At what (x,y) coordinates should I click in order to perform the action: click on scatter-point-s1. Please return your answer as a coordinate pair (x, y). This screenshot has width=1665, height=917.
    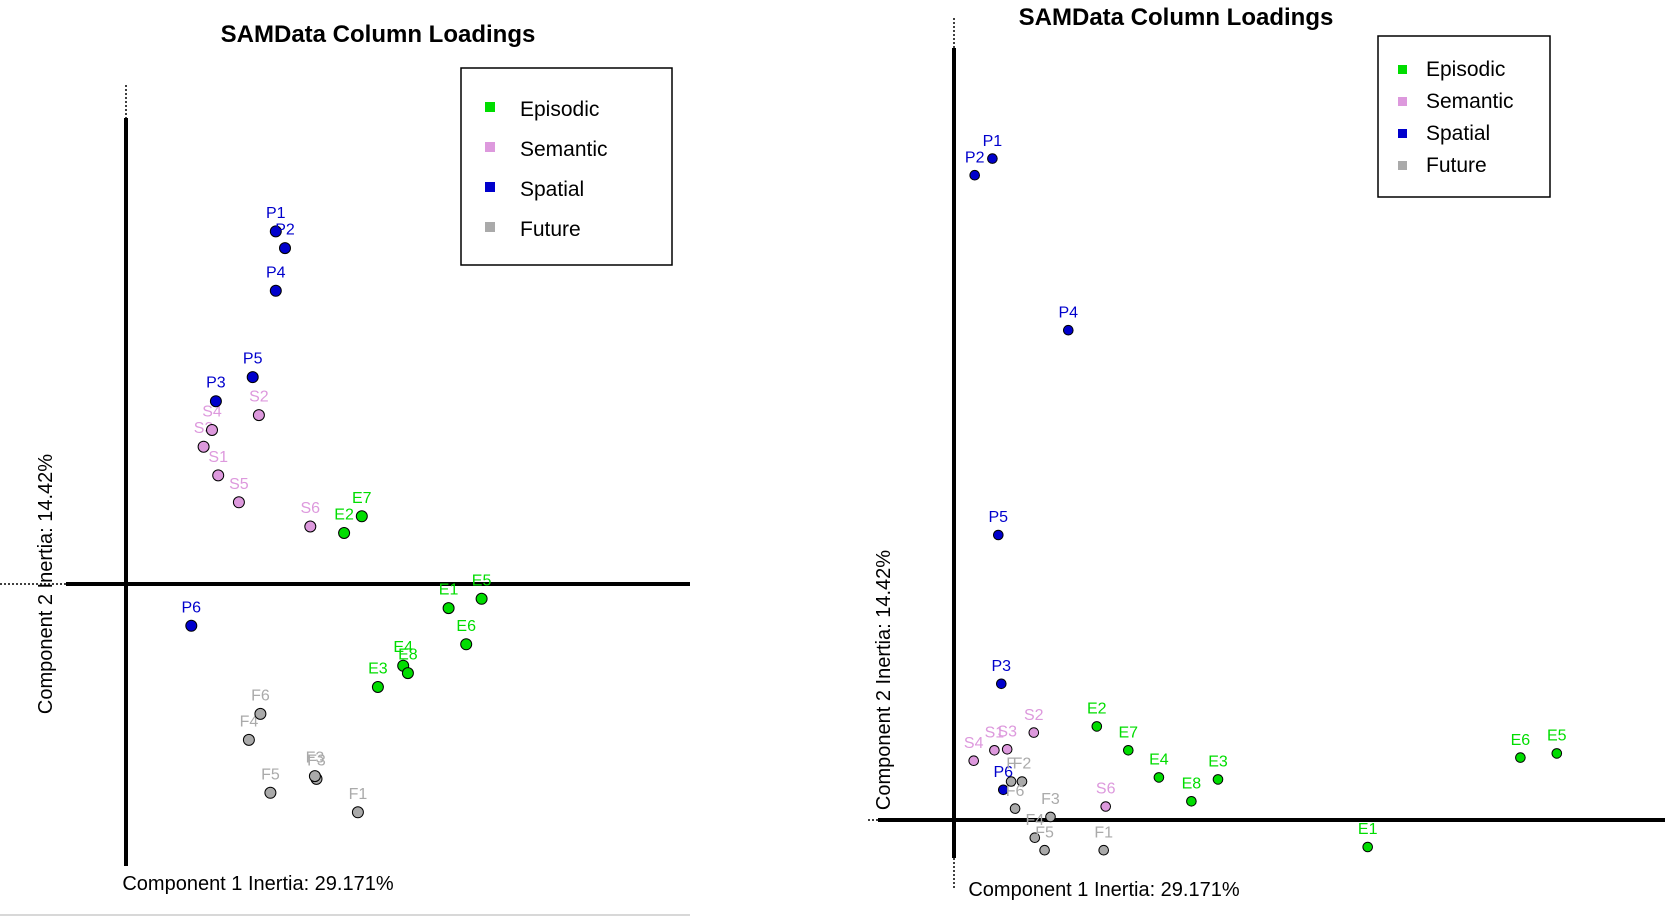
    Looking at the image, I should click on (994, 750).